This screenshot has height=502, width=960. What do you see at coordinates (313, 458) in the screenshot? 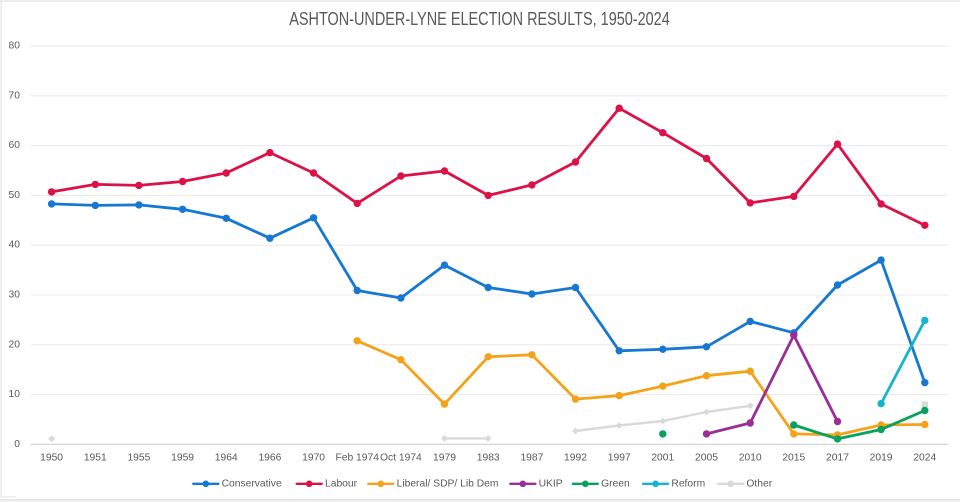
I see `svg-text: 1970` at bounding box center [313, 458].